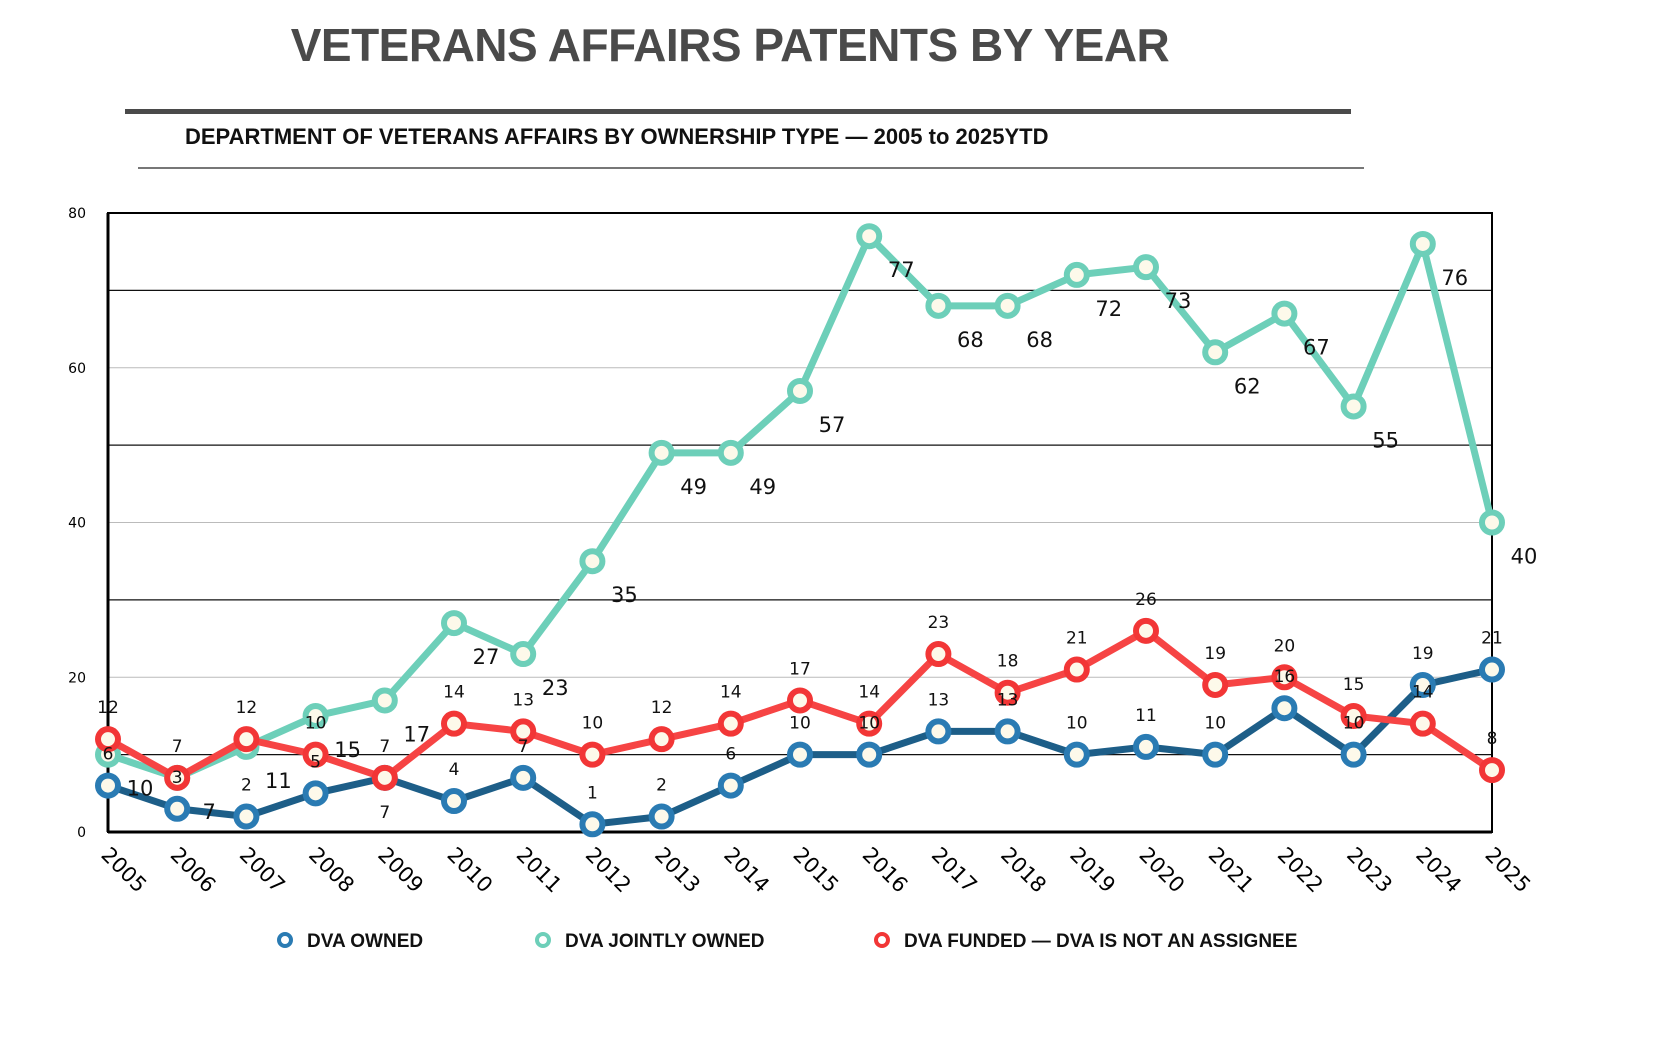 The height and width of the screenshot is (1040, 1666). What do you see at coordinates (1492, 739) in the screenshot?
I see `data-label: 8` at bounding box center [1492, 739].